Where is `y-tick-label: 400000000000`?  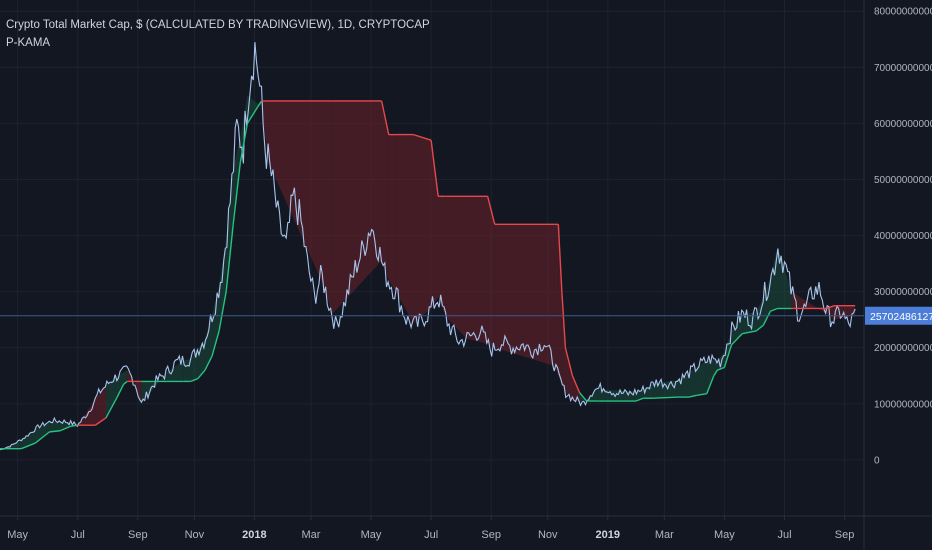
y-tick-label: 400000000000 is located at coordinates (903, 236).